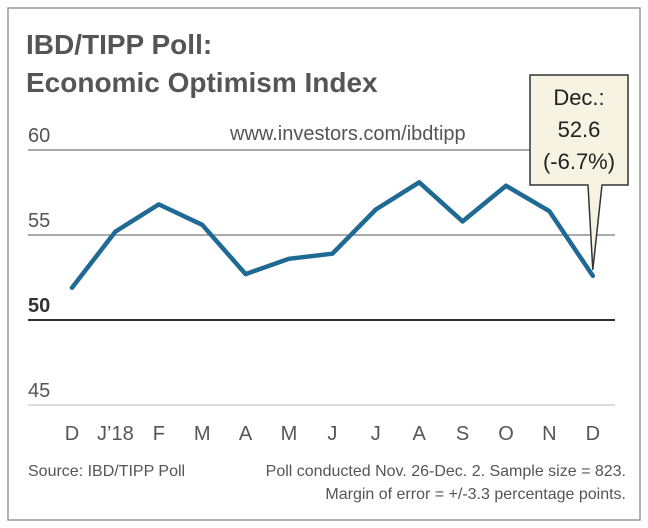  I want to click on x-tick-label: O, so click(506, 434).